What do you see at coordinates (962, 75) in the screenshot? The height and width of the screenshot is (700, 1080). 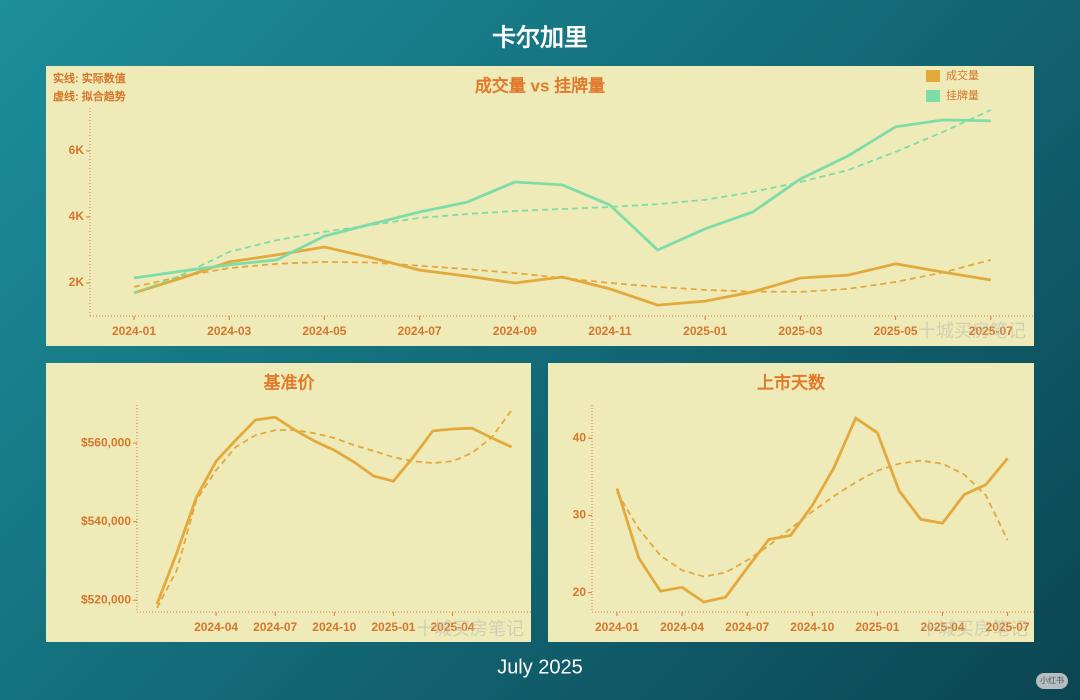 I see `legend-label: 成交量` at bounding box center [962, 75].